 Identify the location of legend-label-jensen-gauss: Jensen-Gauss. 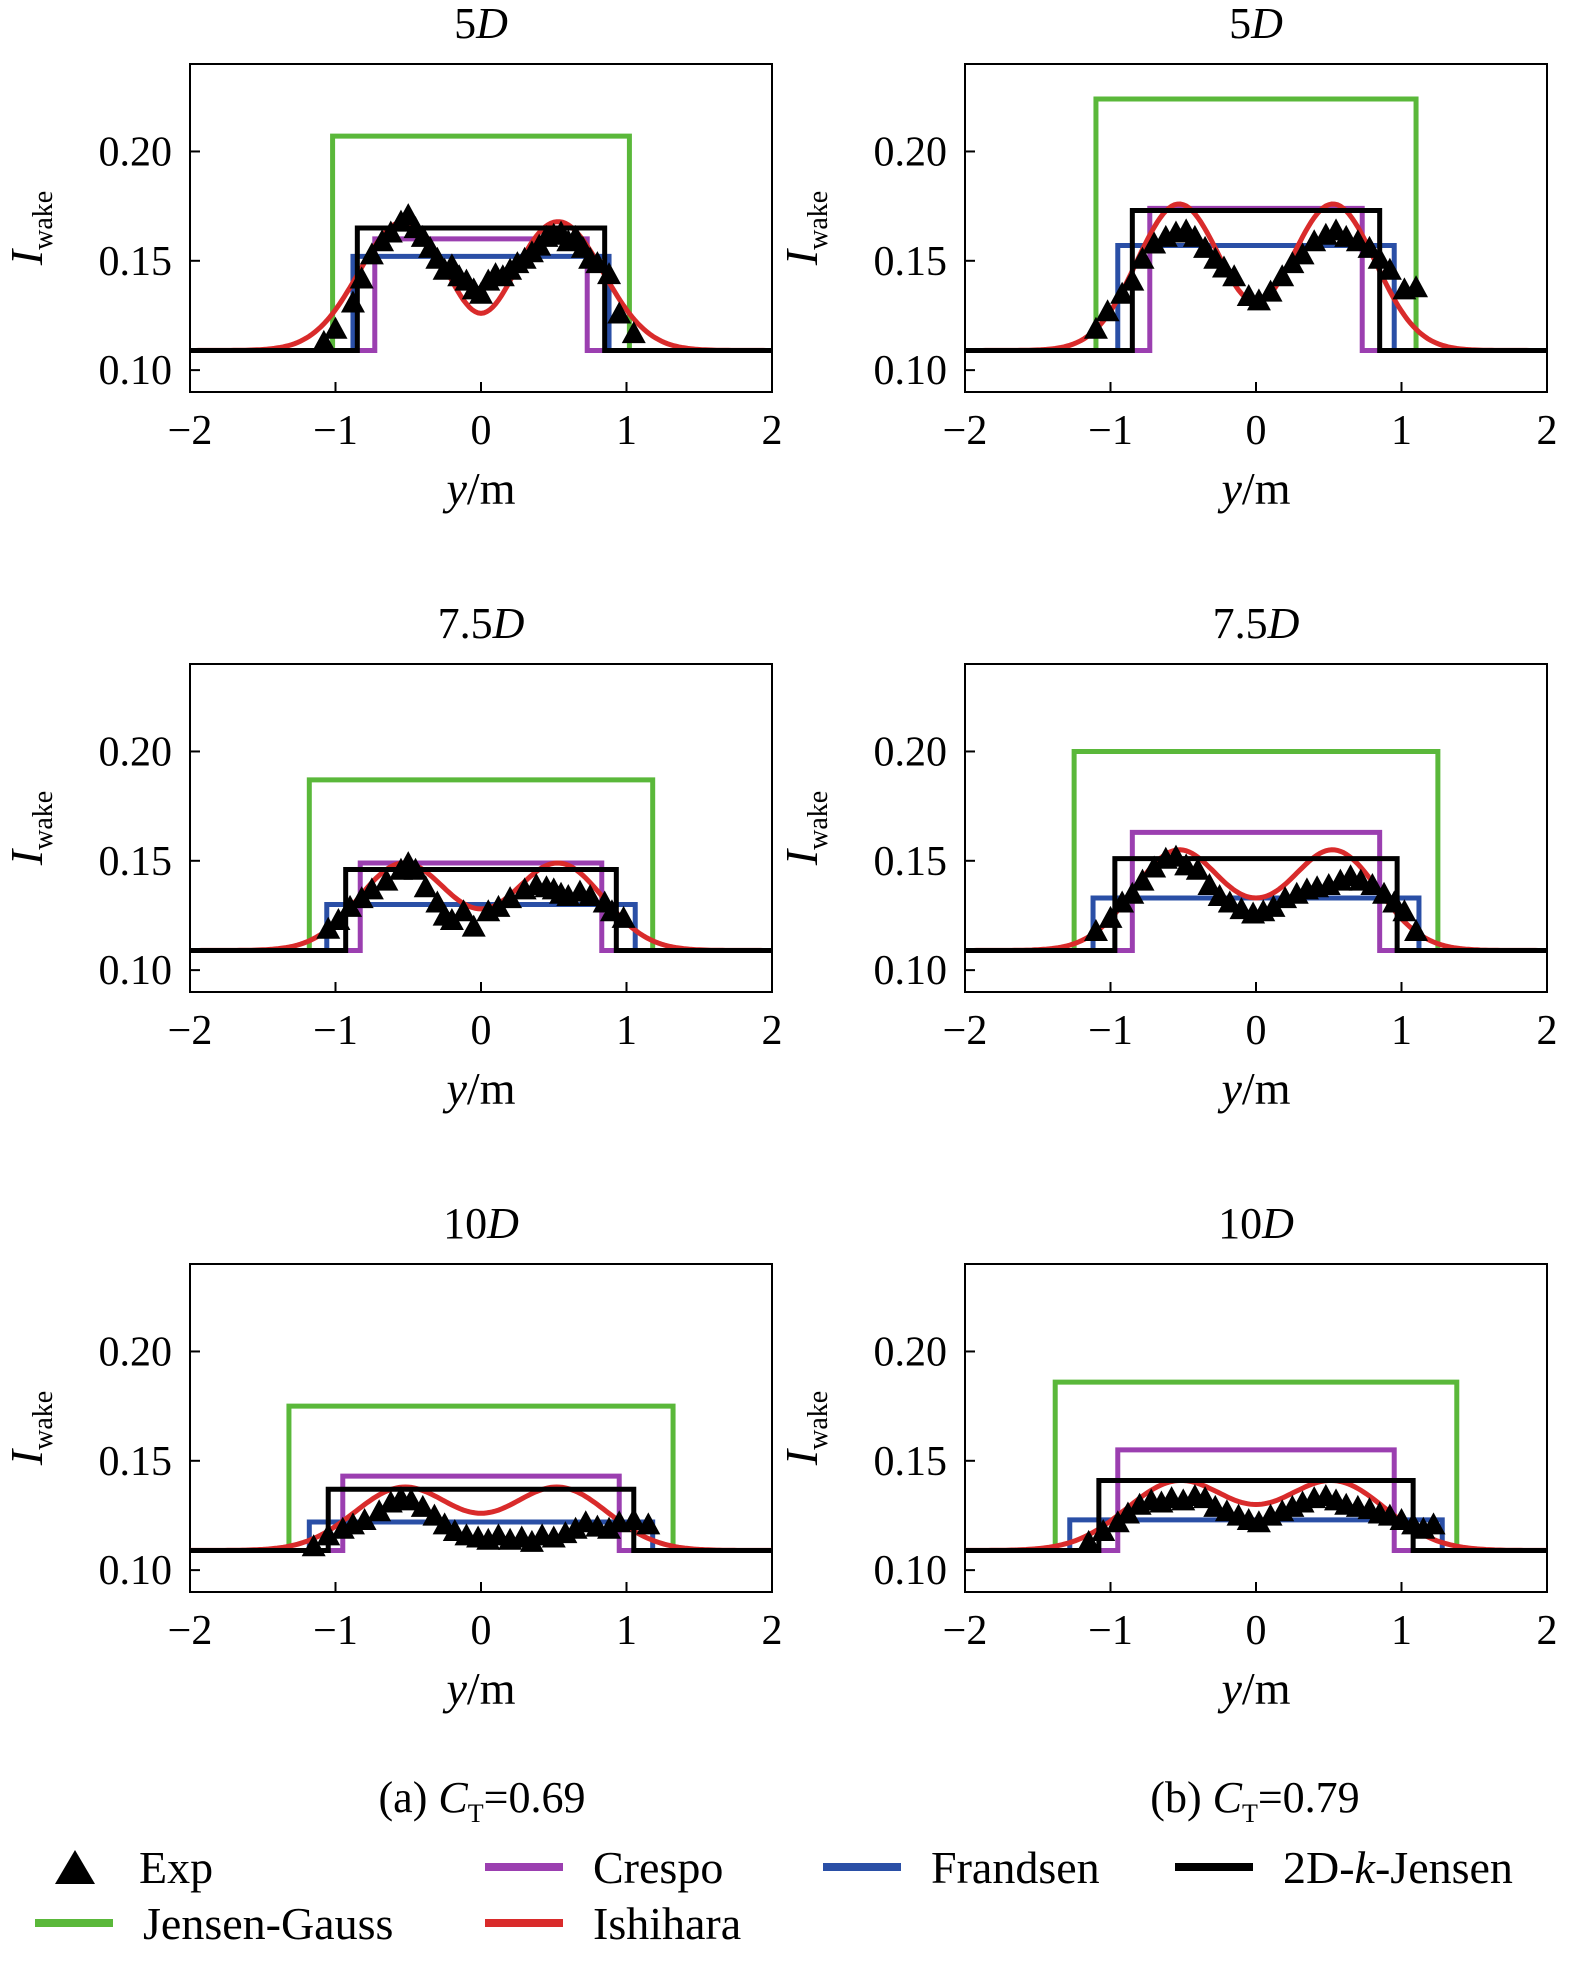
(268, 1923).